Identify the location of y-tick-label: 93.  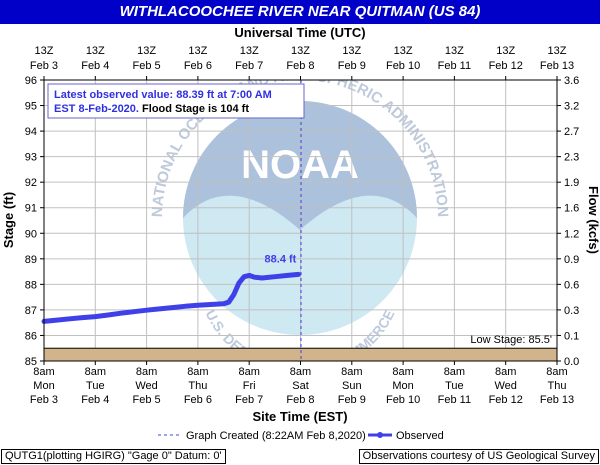
(31, 158).